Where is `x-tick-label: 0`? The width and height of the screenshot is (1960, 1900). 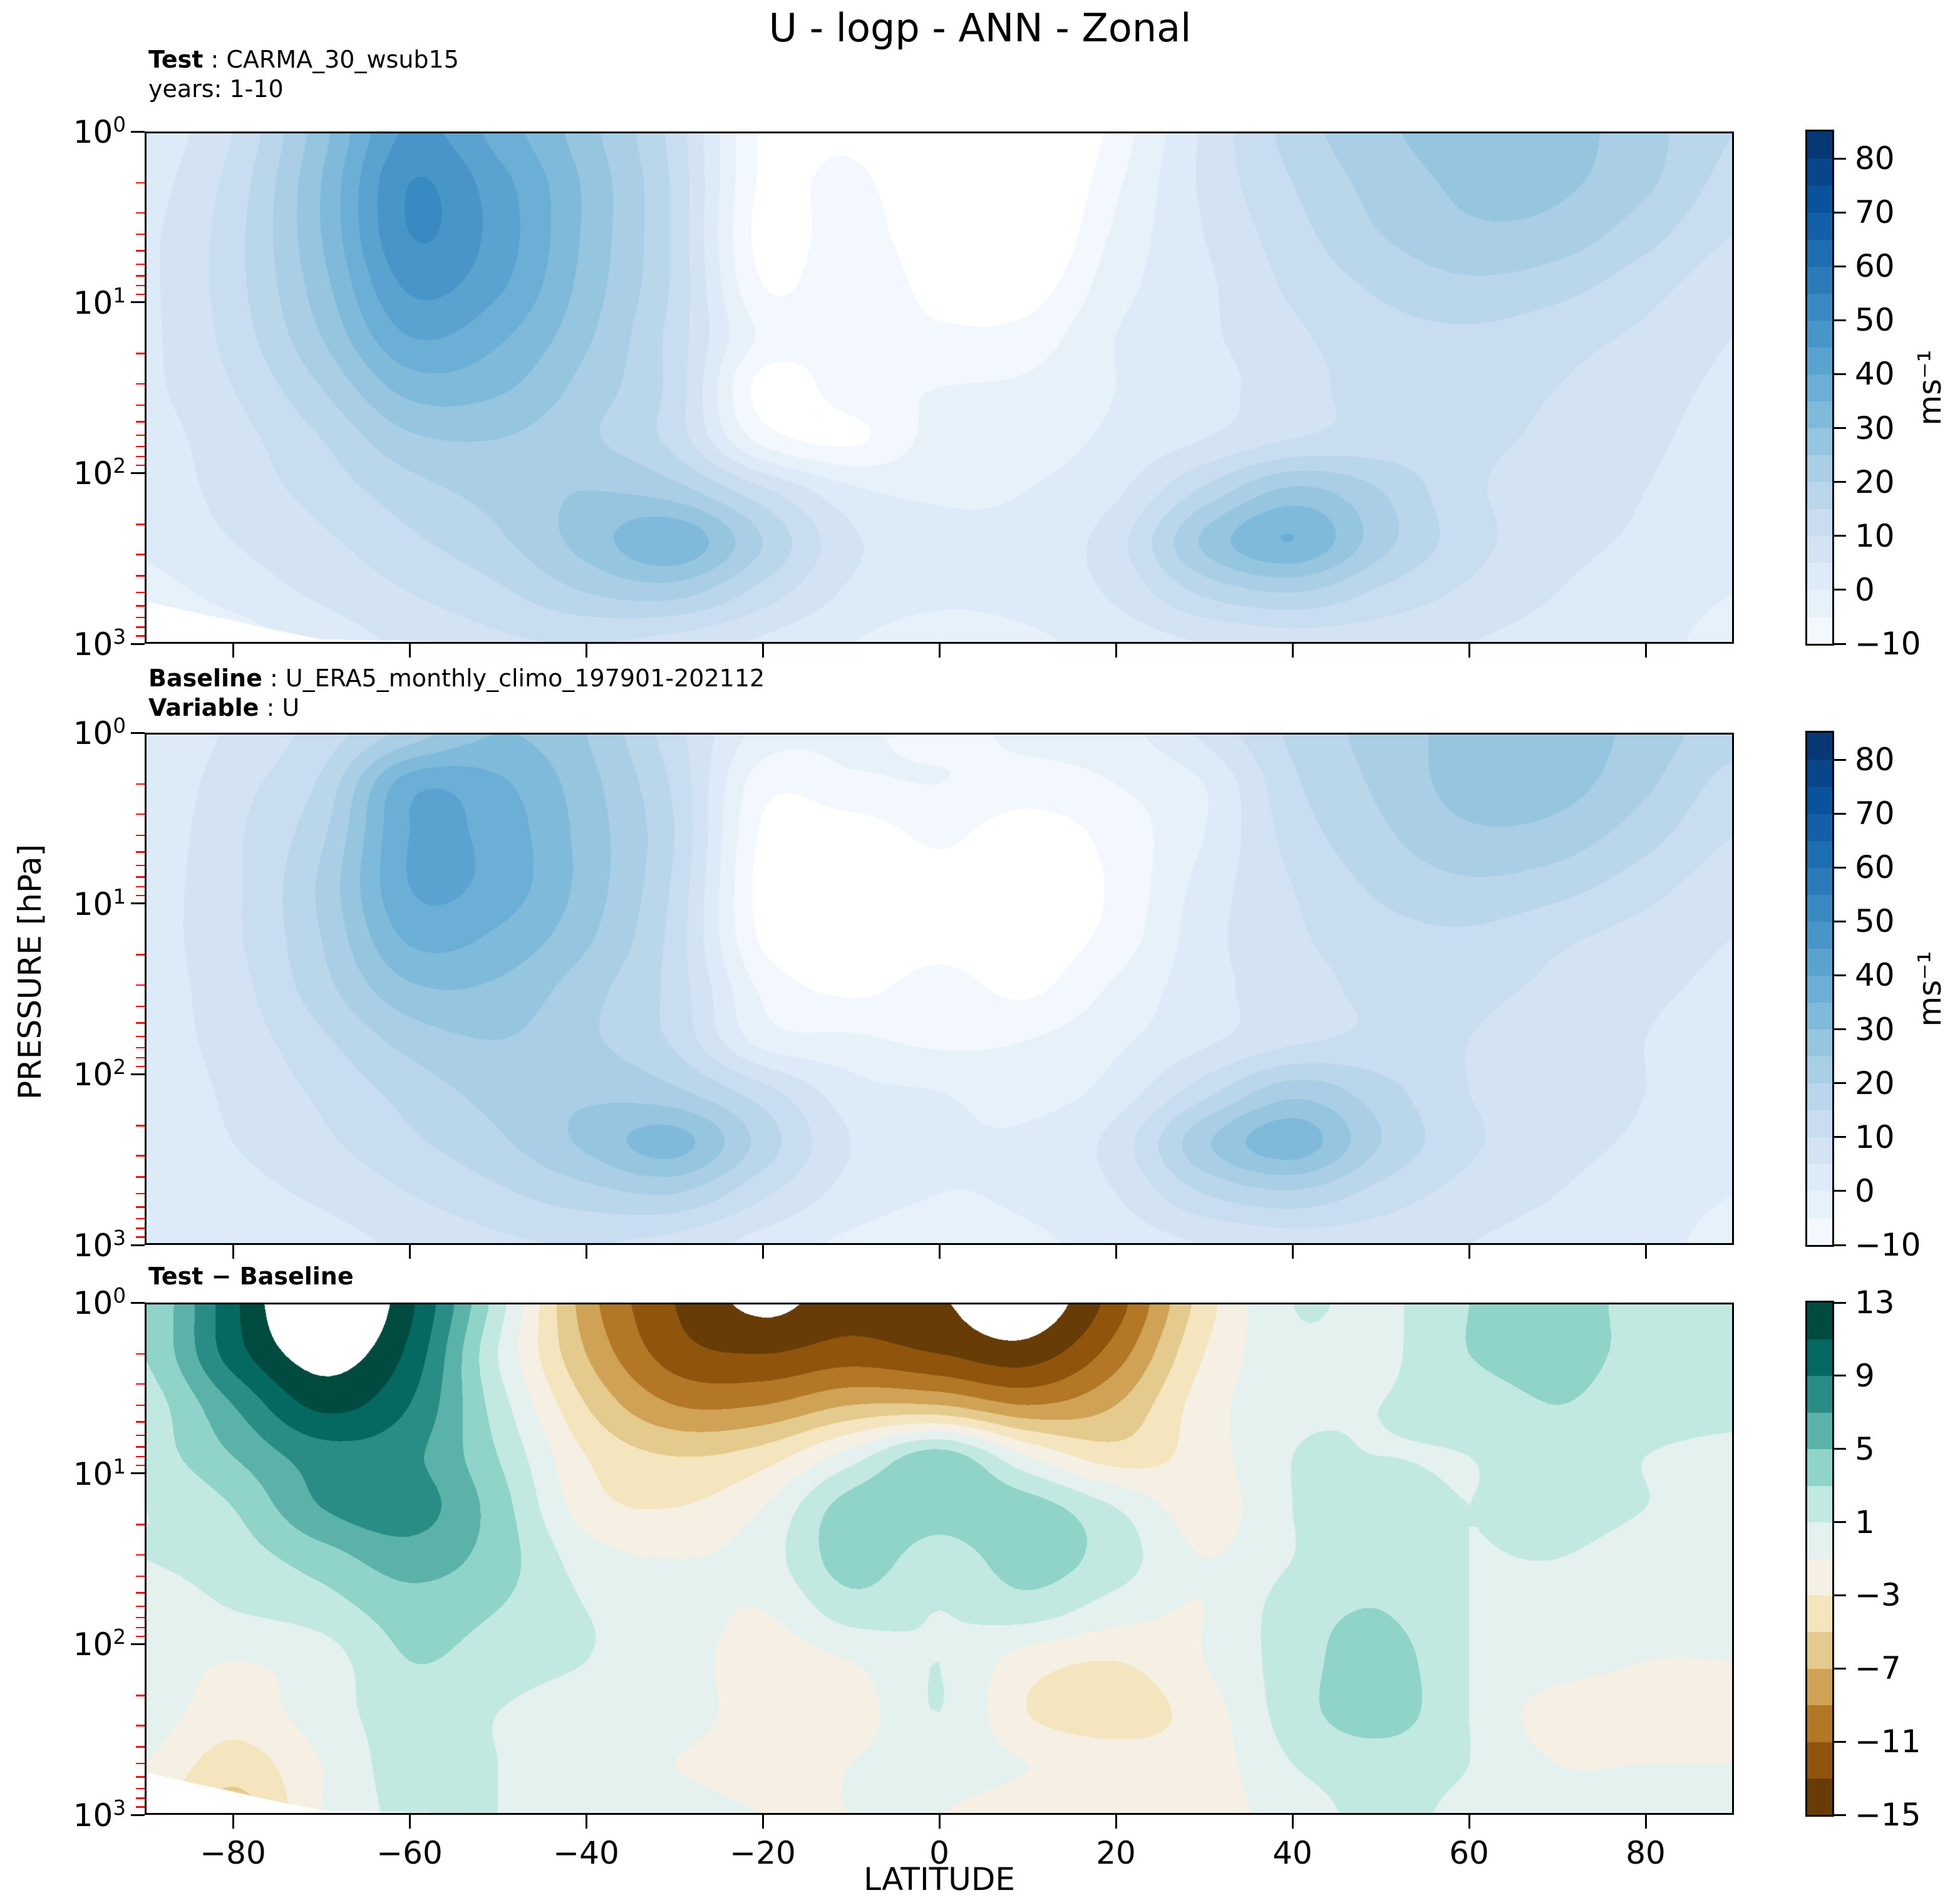 x-tick-label: 0 is located at coordinates (939, 1853).